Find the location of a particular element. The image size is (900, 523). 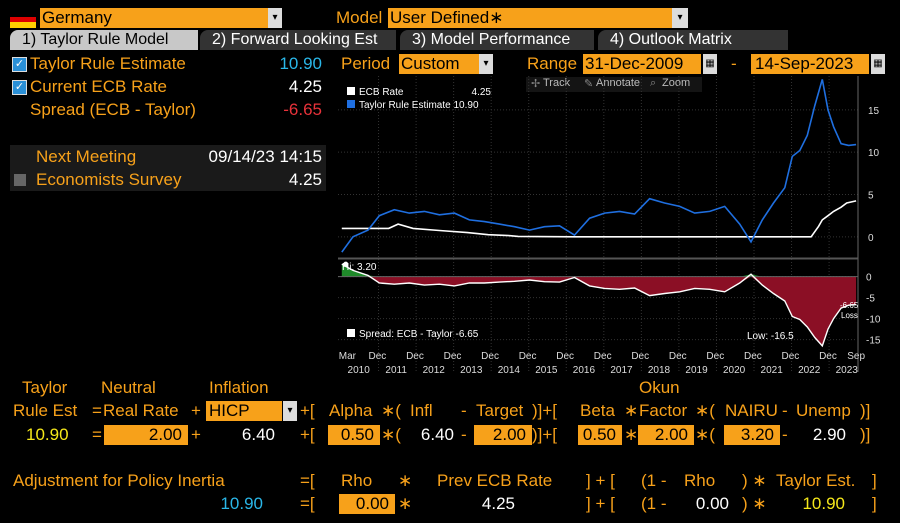

tab-forward-looking-est: 2) Forward Looking Est is located at coordinates (298, 40).